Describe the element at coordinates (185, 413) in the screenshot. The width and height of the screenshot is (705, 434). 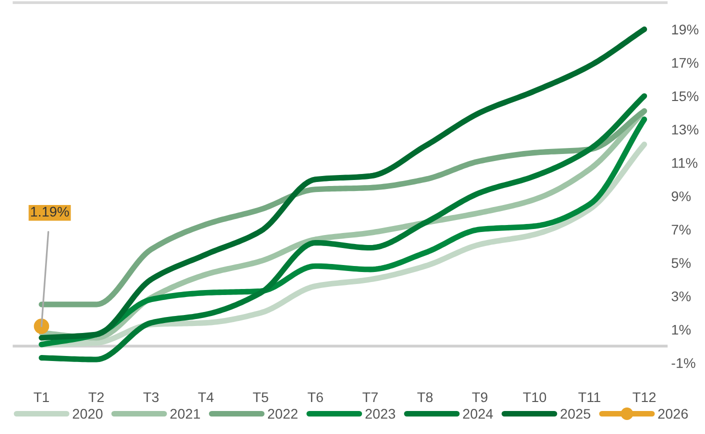
I see `legend-label: 2021` at that location.